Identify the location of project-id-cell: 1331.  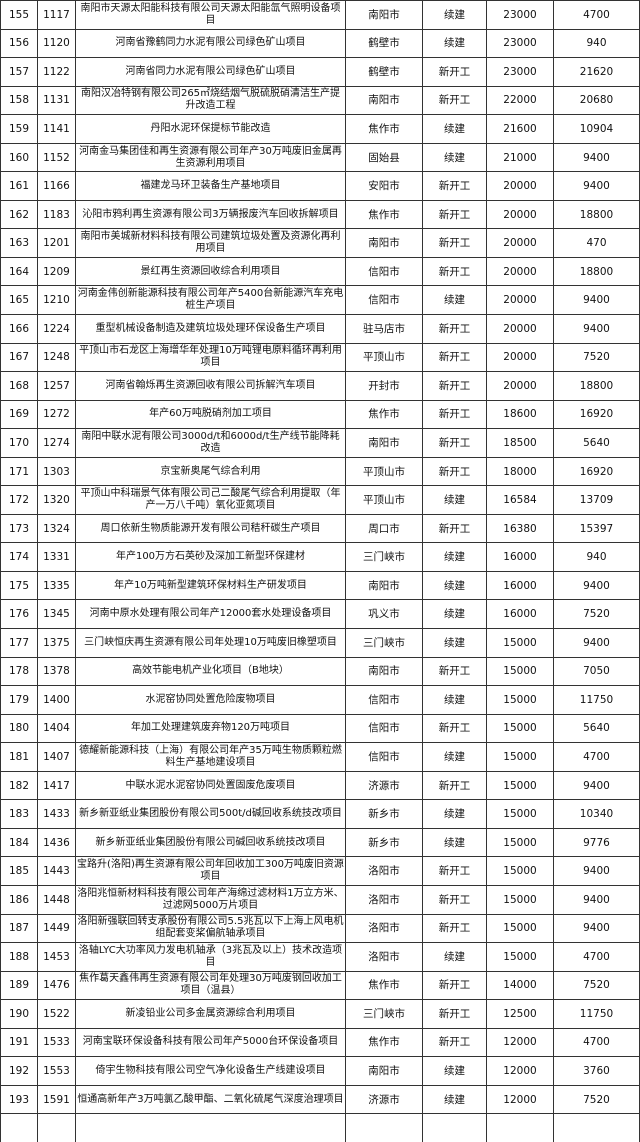
(57, 557).